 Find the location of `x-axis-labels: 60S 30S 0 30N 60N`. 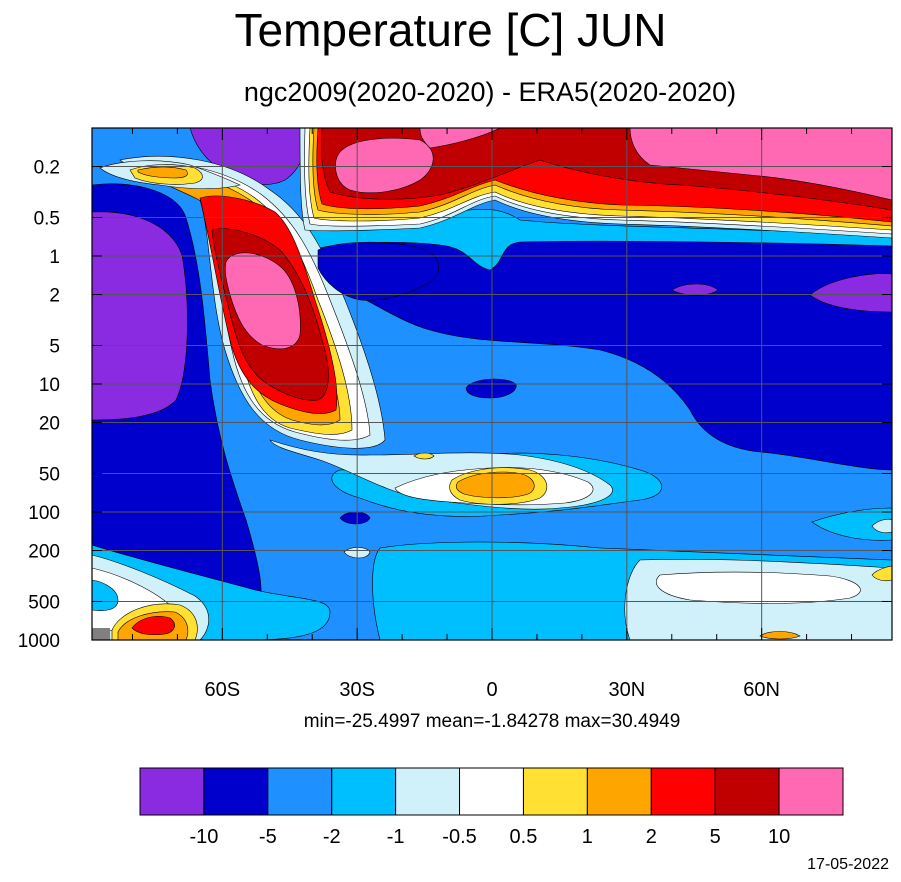

x-axis-labels: 60S 30S 0 30N 60N is located at coordinates (492, 690).